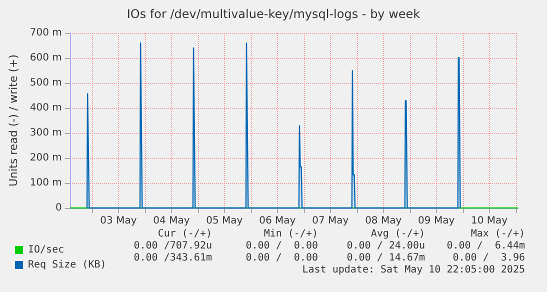  Describe the element at coordinates (173, 246) in the screenshot. I see `text: 0.00 /707.92u` at that location.